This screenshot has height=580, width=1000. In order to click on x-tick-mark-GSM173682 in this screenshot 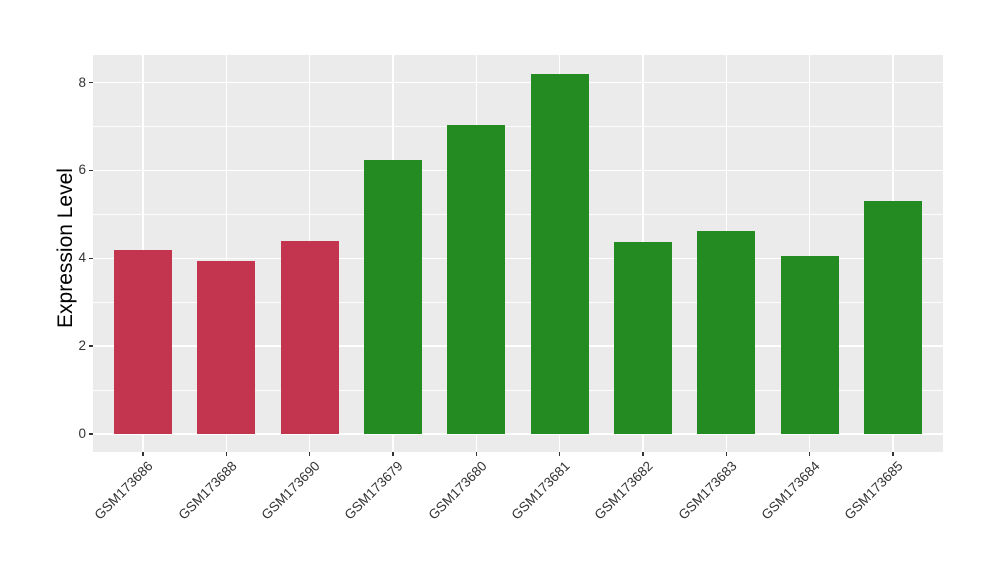, I will do `click(643, 454)`.